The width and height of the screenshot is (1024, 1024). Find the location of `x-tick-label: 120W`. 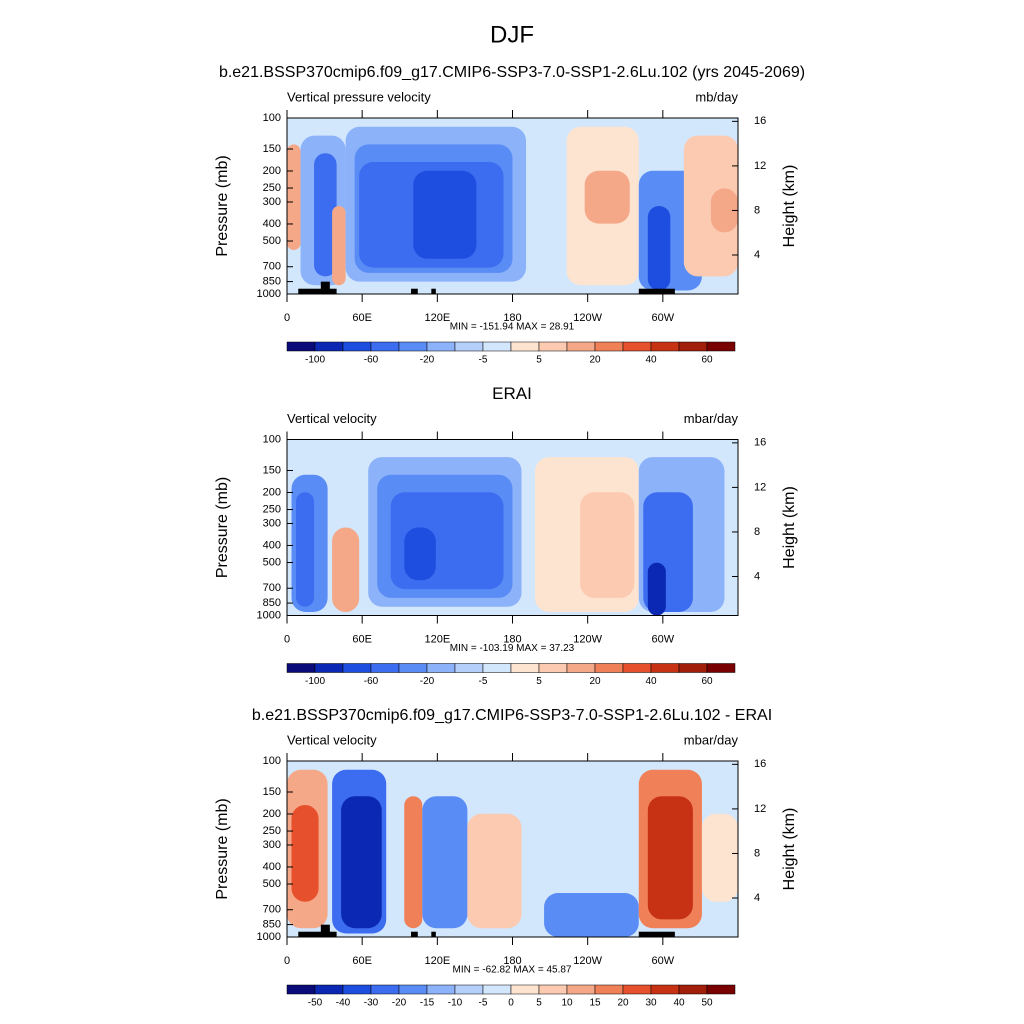

x-tick-label: 120W is located at coordinates (587, 961).